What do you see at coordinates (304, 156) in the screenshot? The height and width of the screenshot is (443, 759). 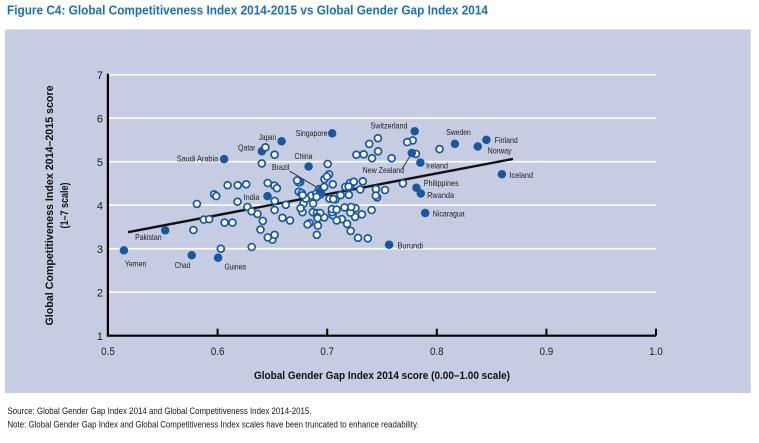 I see `svg-text: China` at bounding box center [304, 156].